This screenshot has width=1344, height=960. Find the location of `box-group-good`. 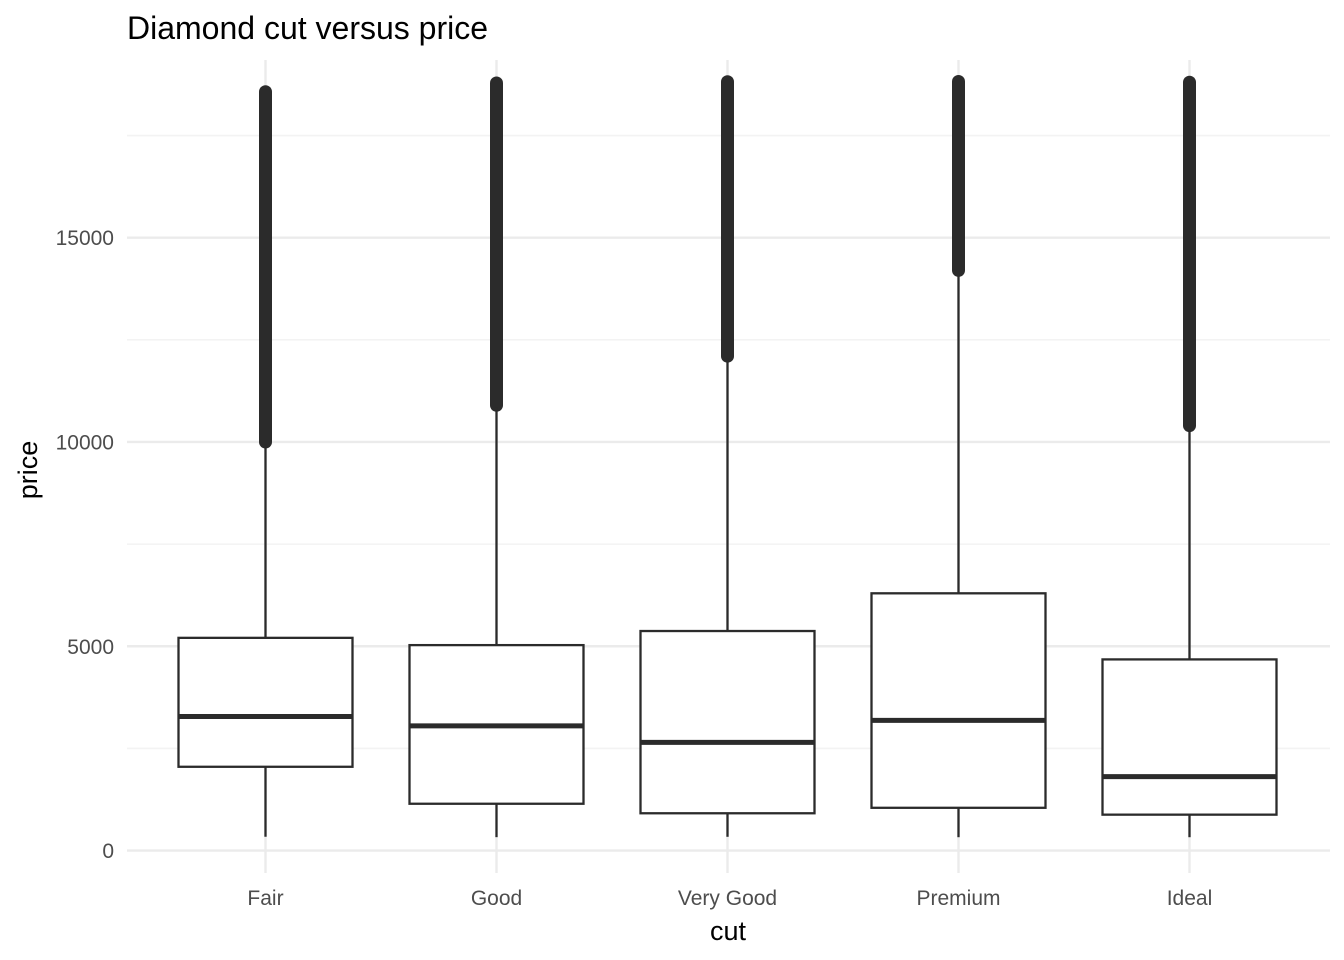

box-group-good is located at coordinates (496, 457).